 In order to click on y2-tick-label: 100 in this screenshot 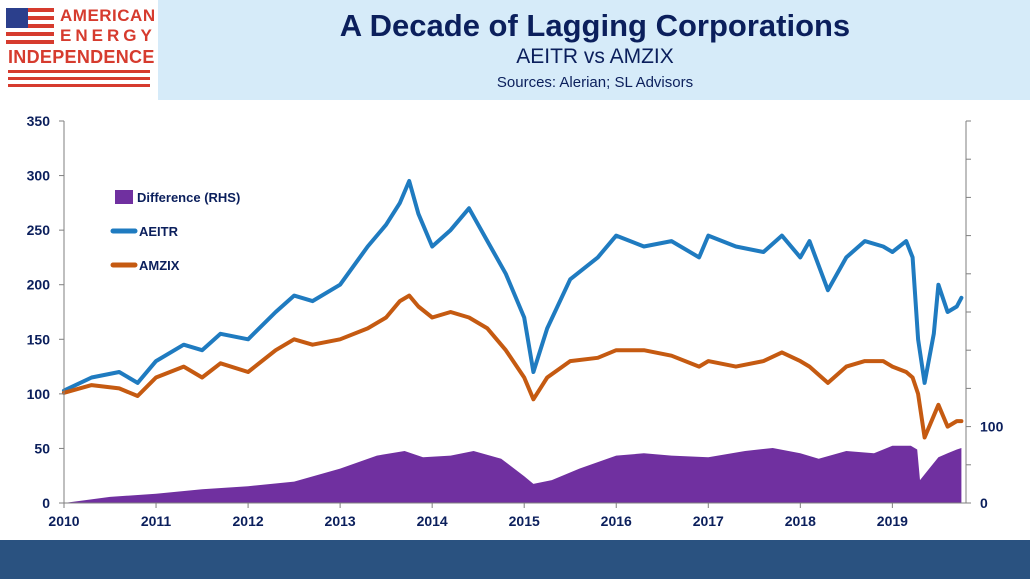, I will do `click(992, 427)`.